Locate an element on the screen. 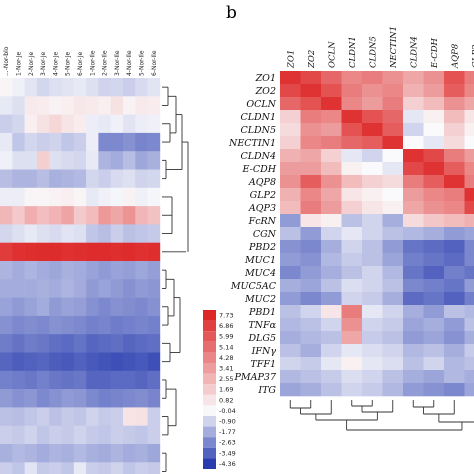 The height and width of the screenshot is (474, 474). legend-swatch is located at coordinates (209, 315).